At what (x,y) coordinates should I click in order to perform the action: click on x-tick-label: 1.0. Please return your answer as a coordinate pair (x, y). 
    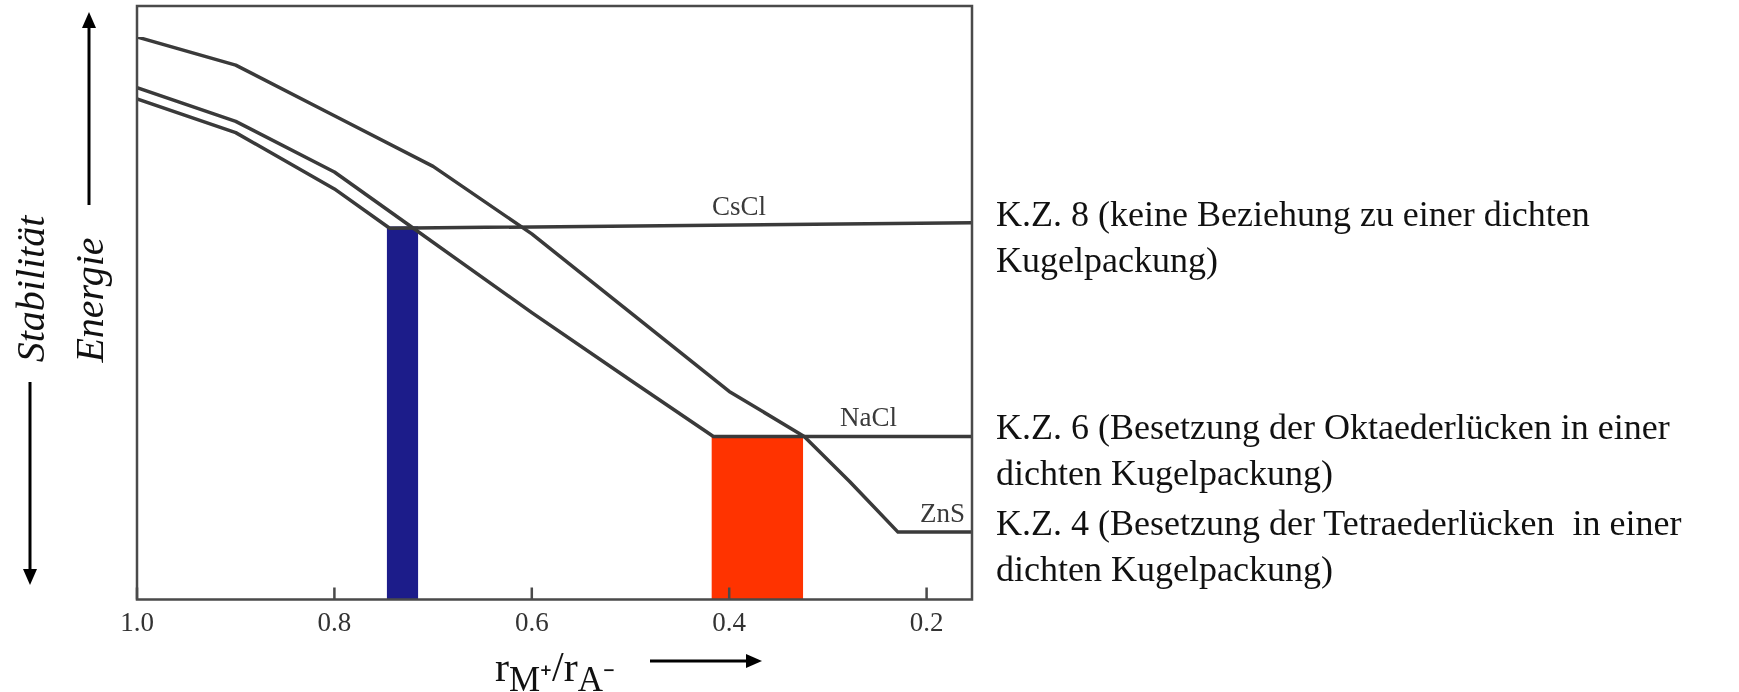
    Looking at the image, I should click on (137, 621).